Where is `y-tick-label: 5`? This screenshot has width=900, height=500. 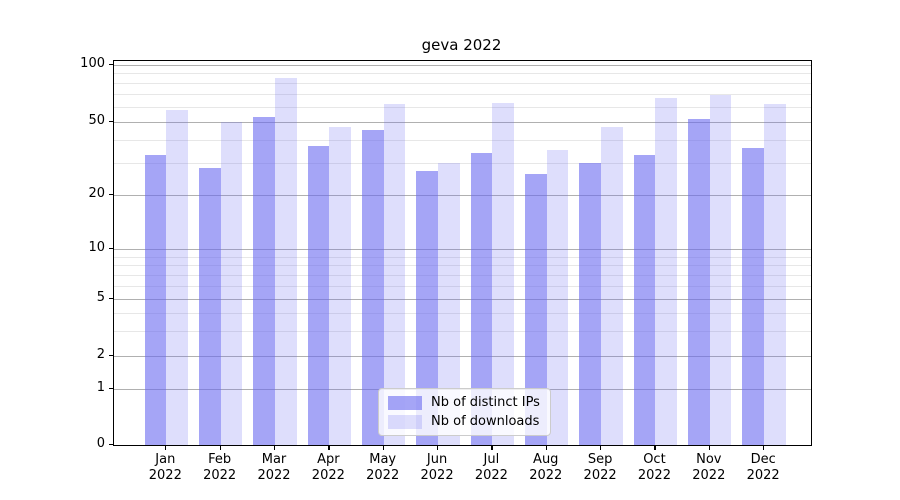 y-tick-label: 5 is located at coordinates (100, 297).